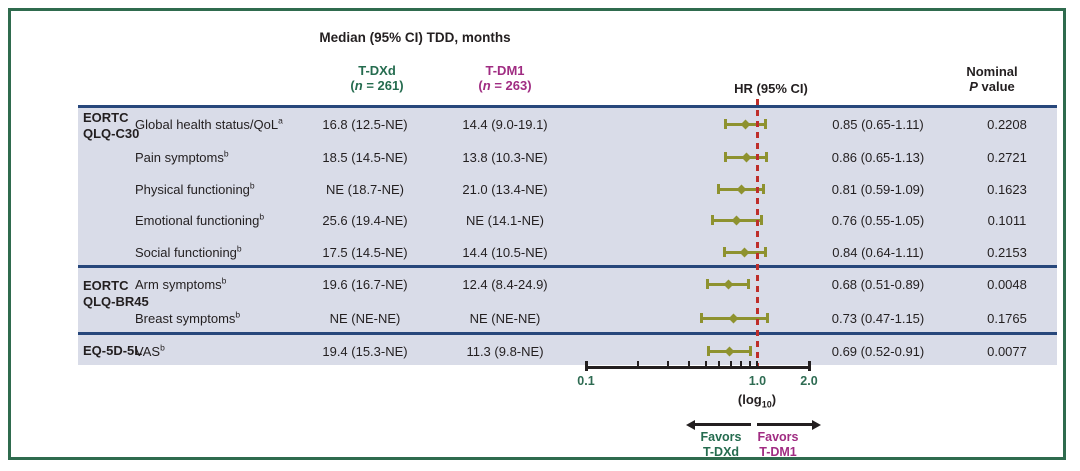 The height and width of the screenshot is (471, 1080). Describe the element at coordinates (200, 219) in the screenshot. I see `row-measure-label: Emotional functioningb` at that location.